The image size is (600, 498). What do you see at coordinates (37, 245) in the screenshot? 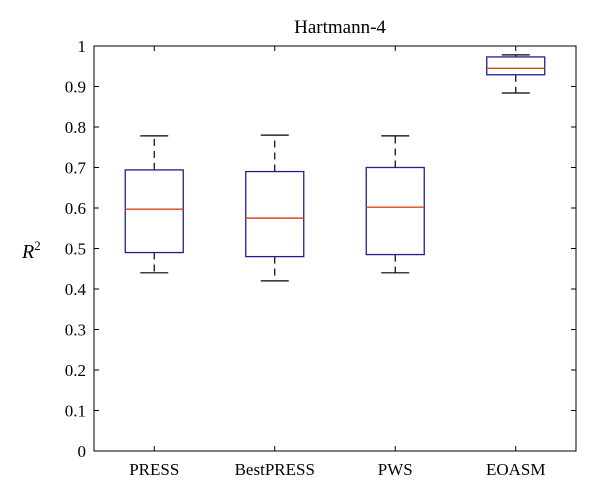
I see `y-axis-label-superscript: 2` at bounding box center [37, 245].